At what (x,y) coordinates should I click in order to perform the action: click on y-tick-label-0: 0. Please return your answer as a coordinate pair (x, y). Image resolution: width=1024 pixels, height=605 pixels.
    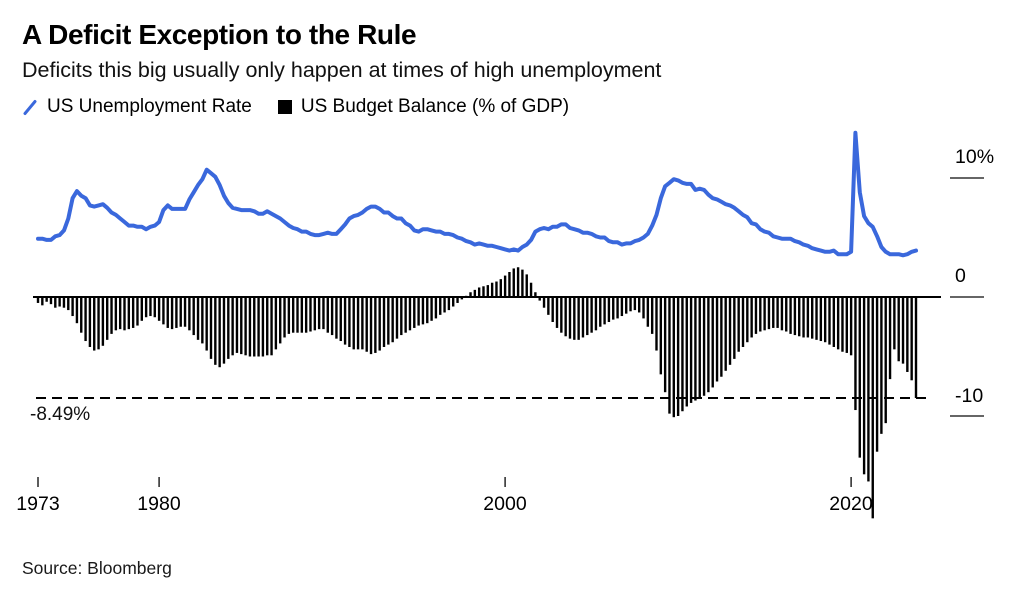
    Looking at the image, I should click on (960, 276).